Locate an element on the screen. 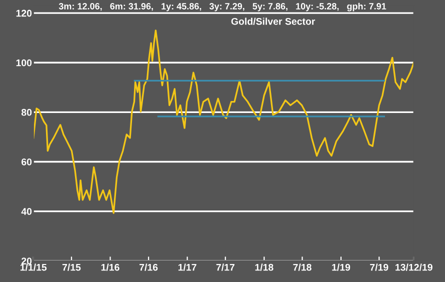 The height and width of the screenshot is (282, 445). x-tick-label: 7/19 is located at coordinates (379, 267).